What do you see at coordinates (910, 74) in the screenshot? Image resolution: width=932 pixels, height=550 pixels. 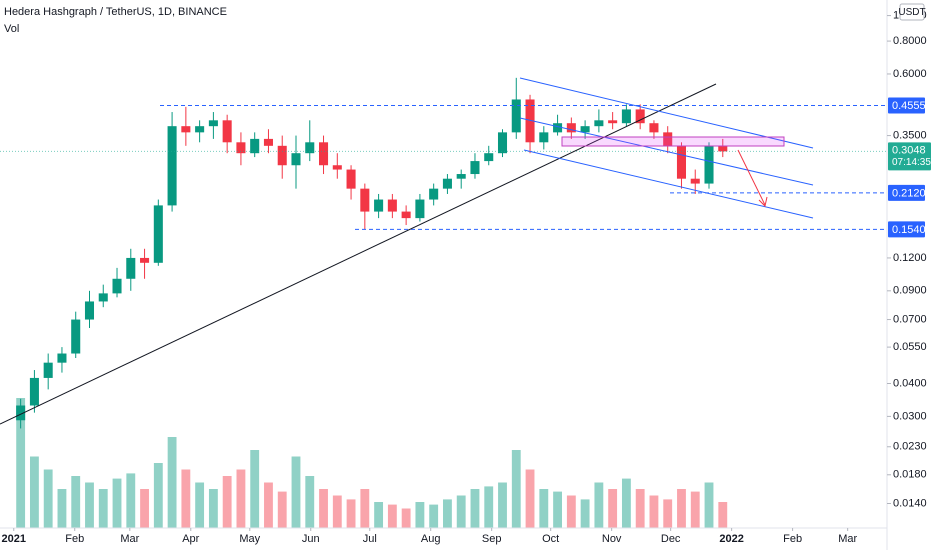 I see `y-tick-label: 0.6000` at bounding box center [910, 74].